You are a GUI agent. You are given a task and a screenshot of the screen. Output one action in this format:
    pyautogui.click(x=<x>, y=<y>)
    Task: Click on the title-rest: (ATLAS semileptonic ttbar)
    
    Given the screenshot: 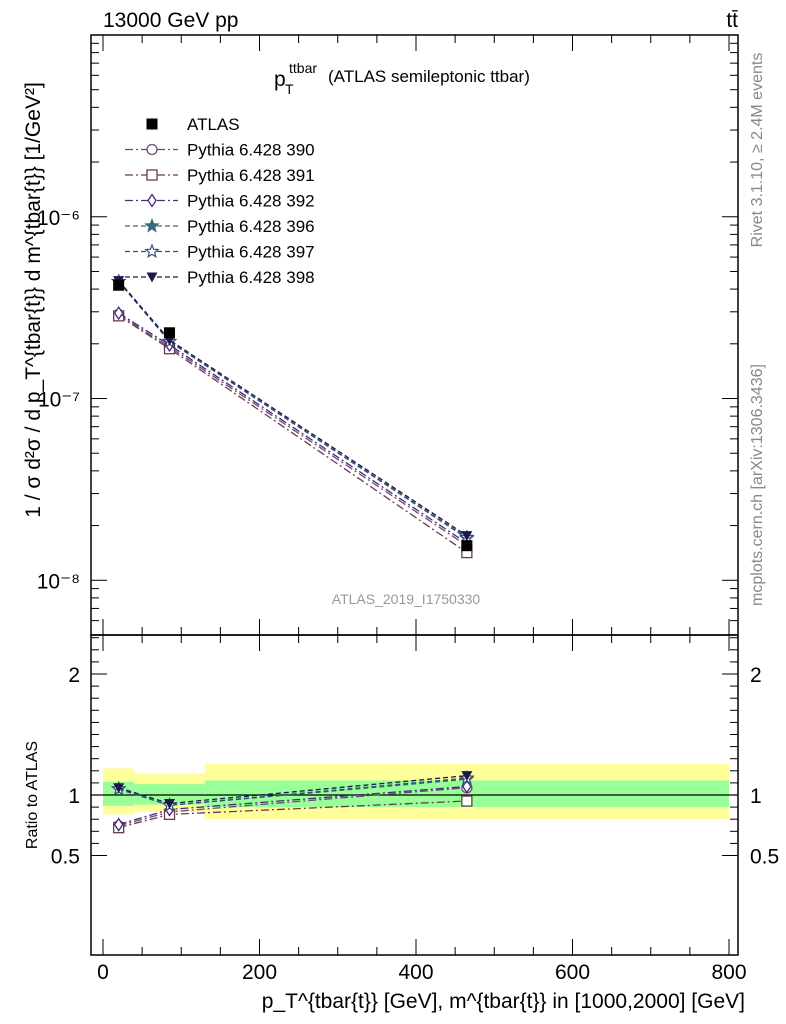 What is the action you would take?
    pyautogui.click(x=429, y=76)
    